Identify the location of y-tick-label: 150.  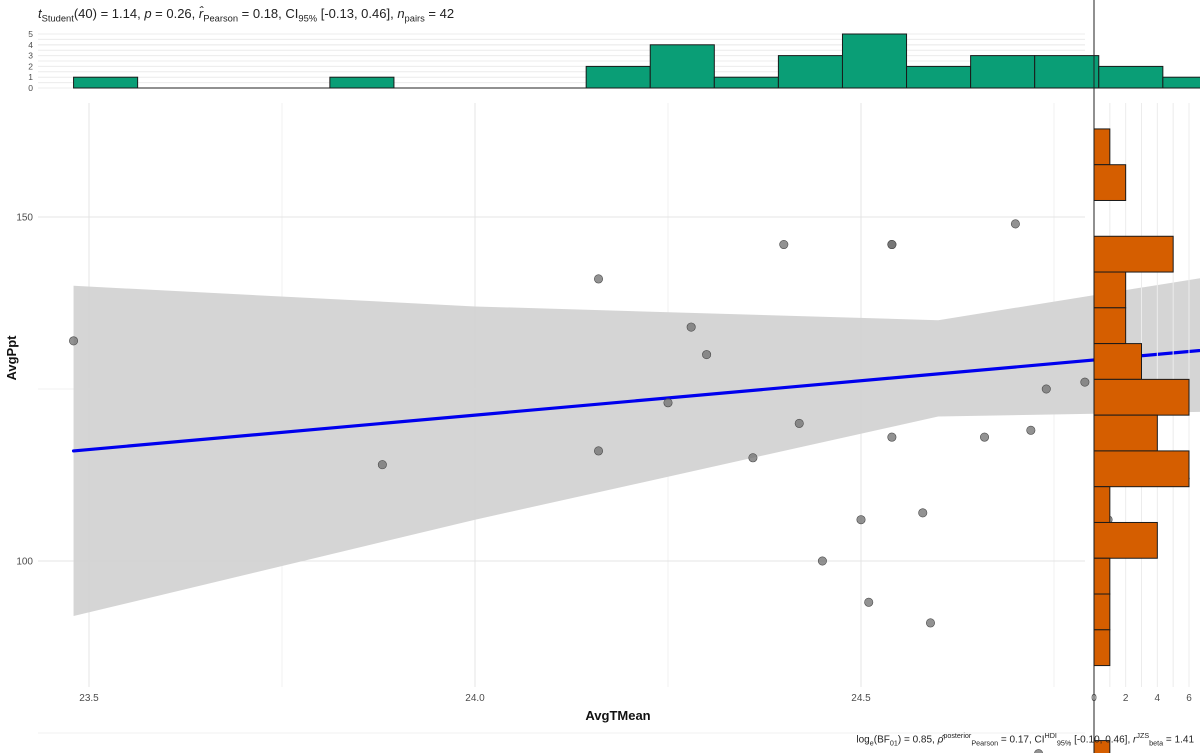
(24, 218).